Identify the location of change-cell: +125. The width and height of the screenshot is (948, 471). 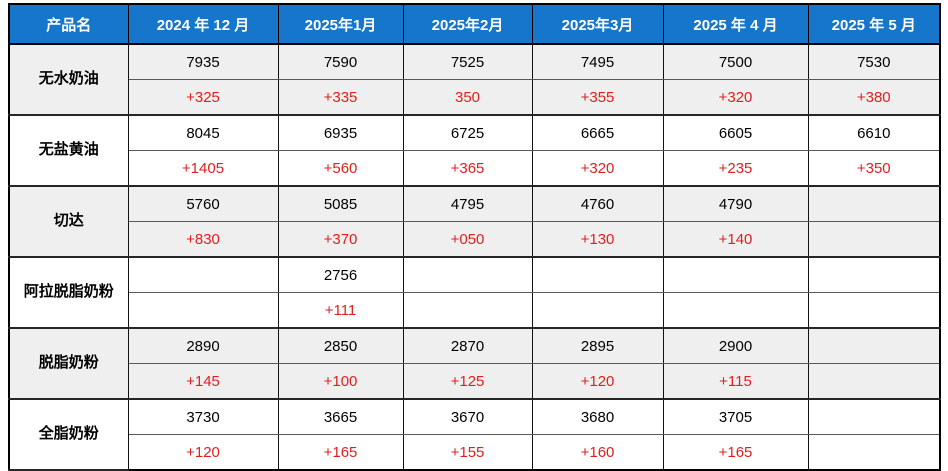
(467, 381).